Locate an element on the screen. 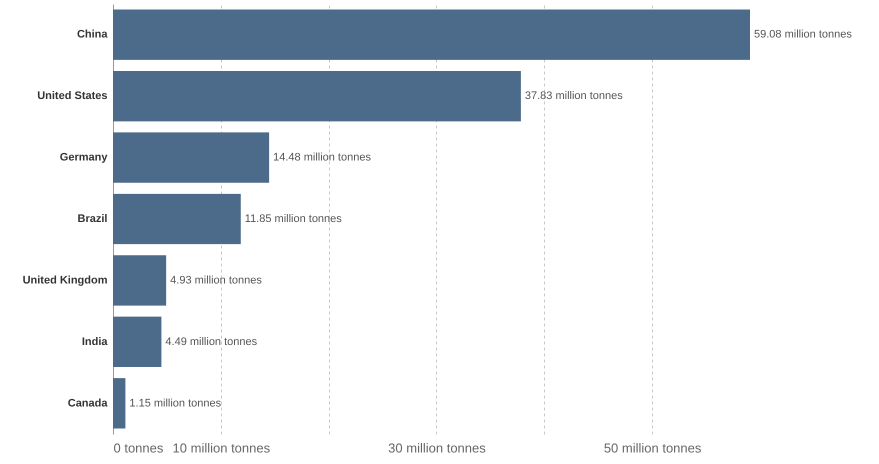 The height and width of the screenshot is (464, 879). x-tick-label: 10 million tonnes is located at coordinates (221, 448).